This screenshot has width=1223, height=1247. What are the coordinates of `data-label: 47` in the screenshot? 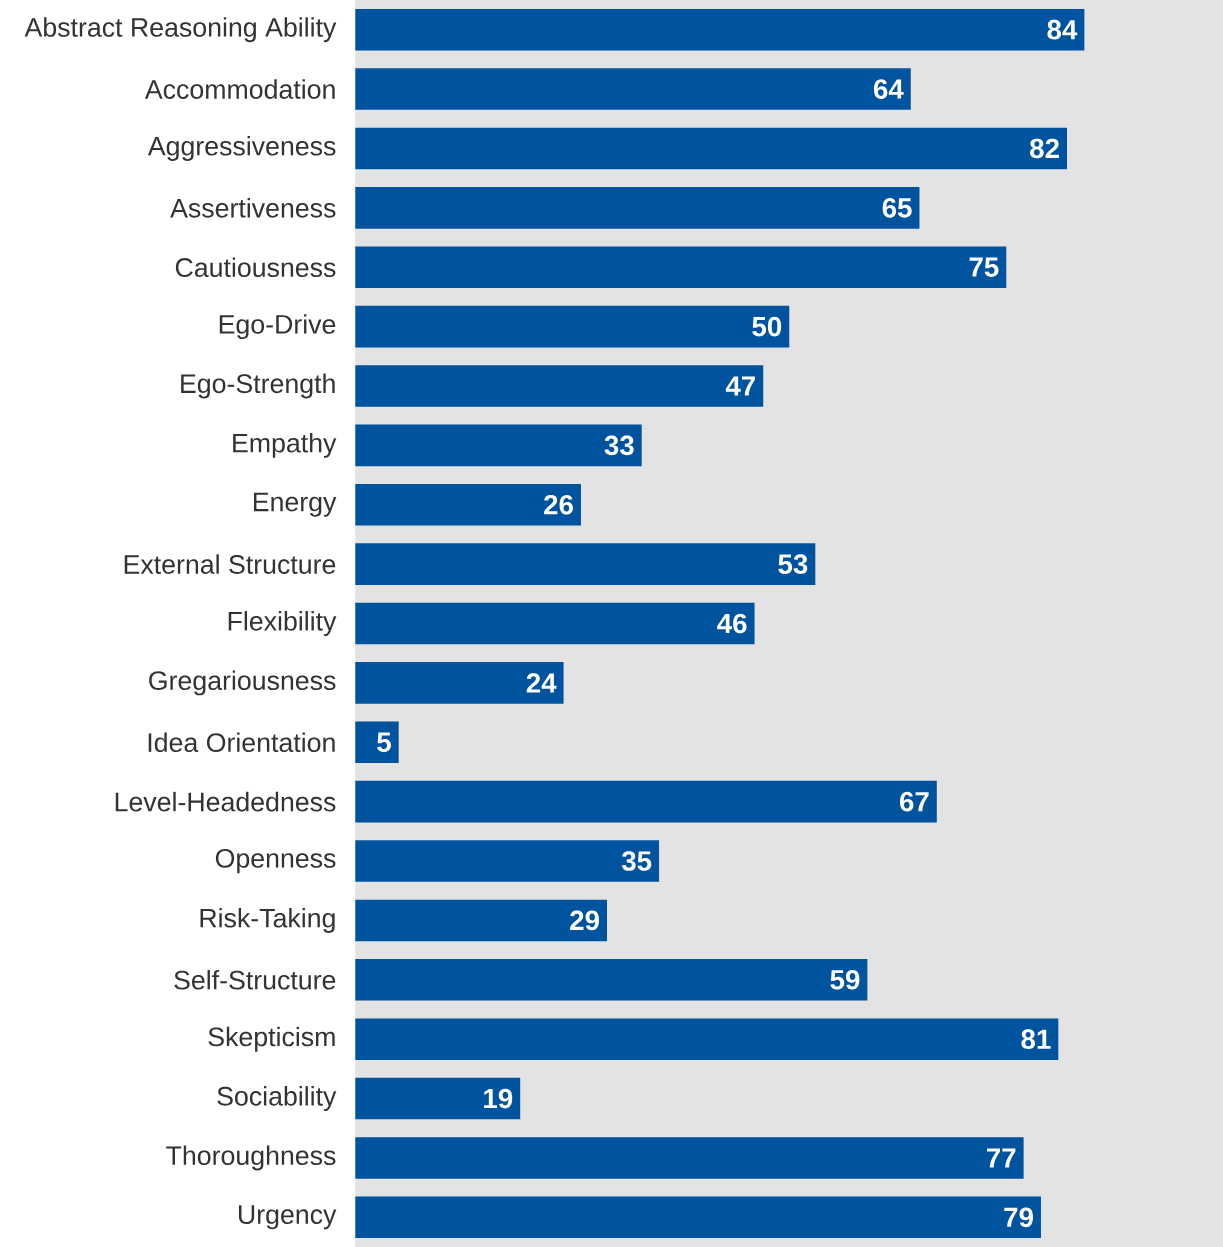 It's located at (740, 386).